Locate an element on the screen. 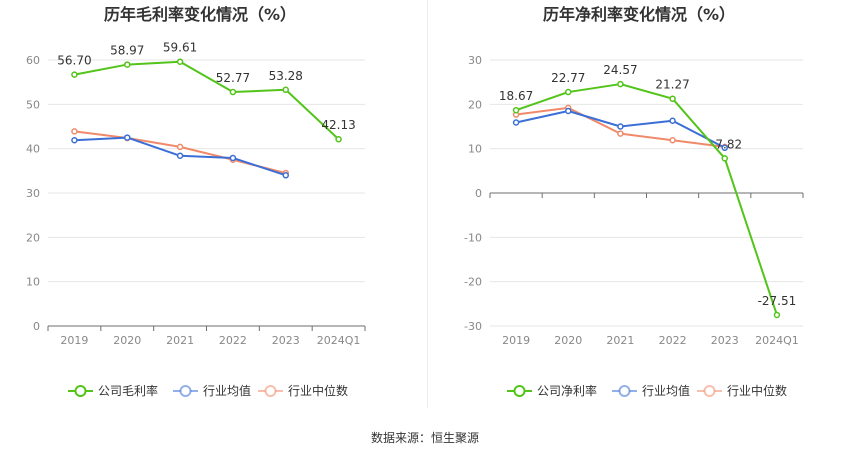 The height and width of the screenshot is (459, 850). y-tick-label: -30 is located at coordinates (473, 326).